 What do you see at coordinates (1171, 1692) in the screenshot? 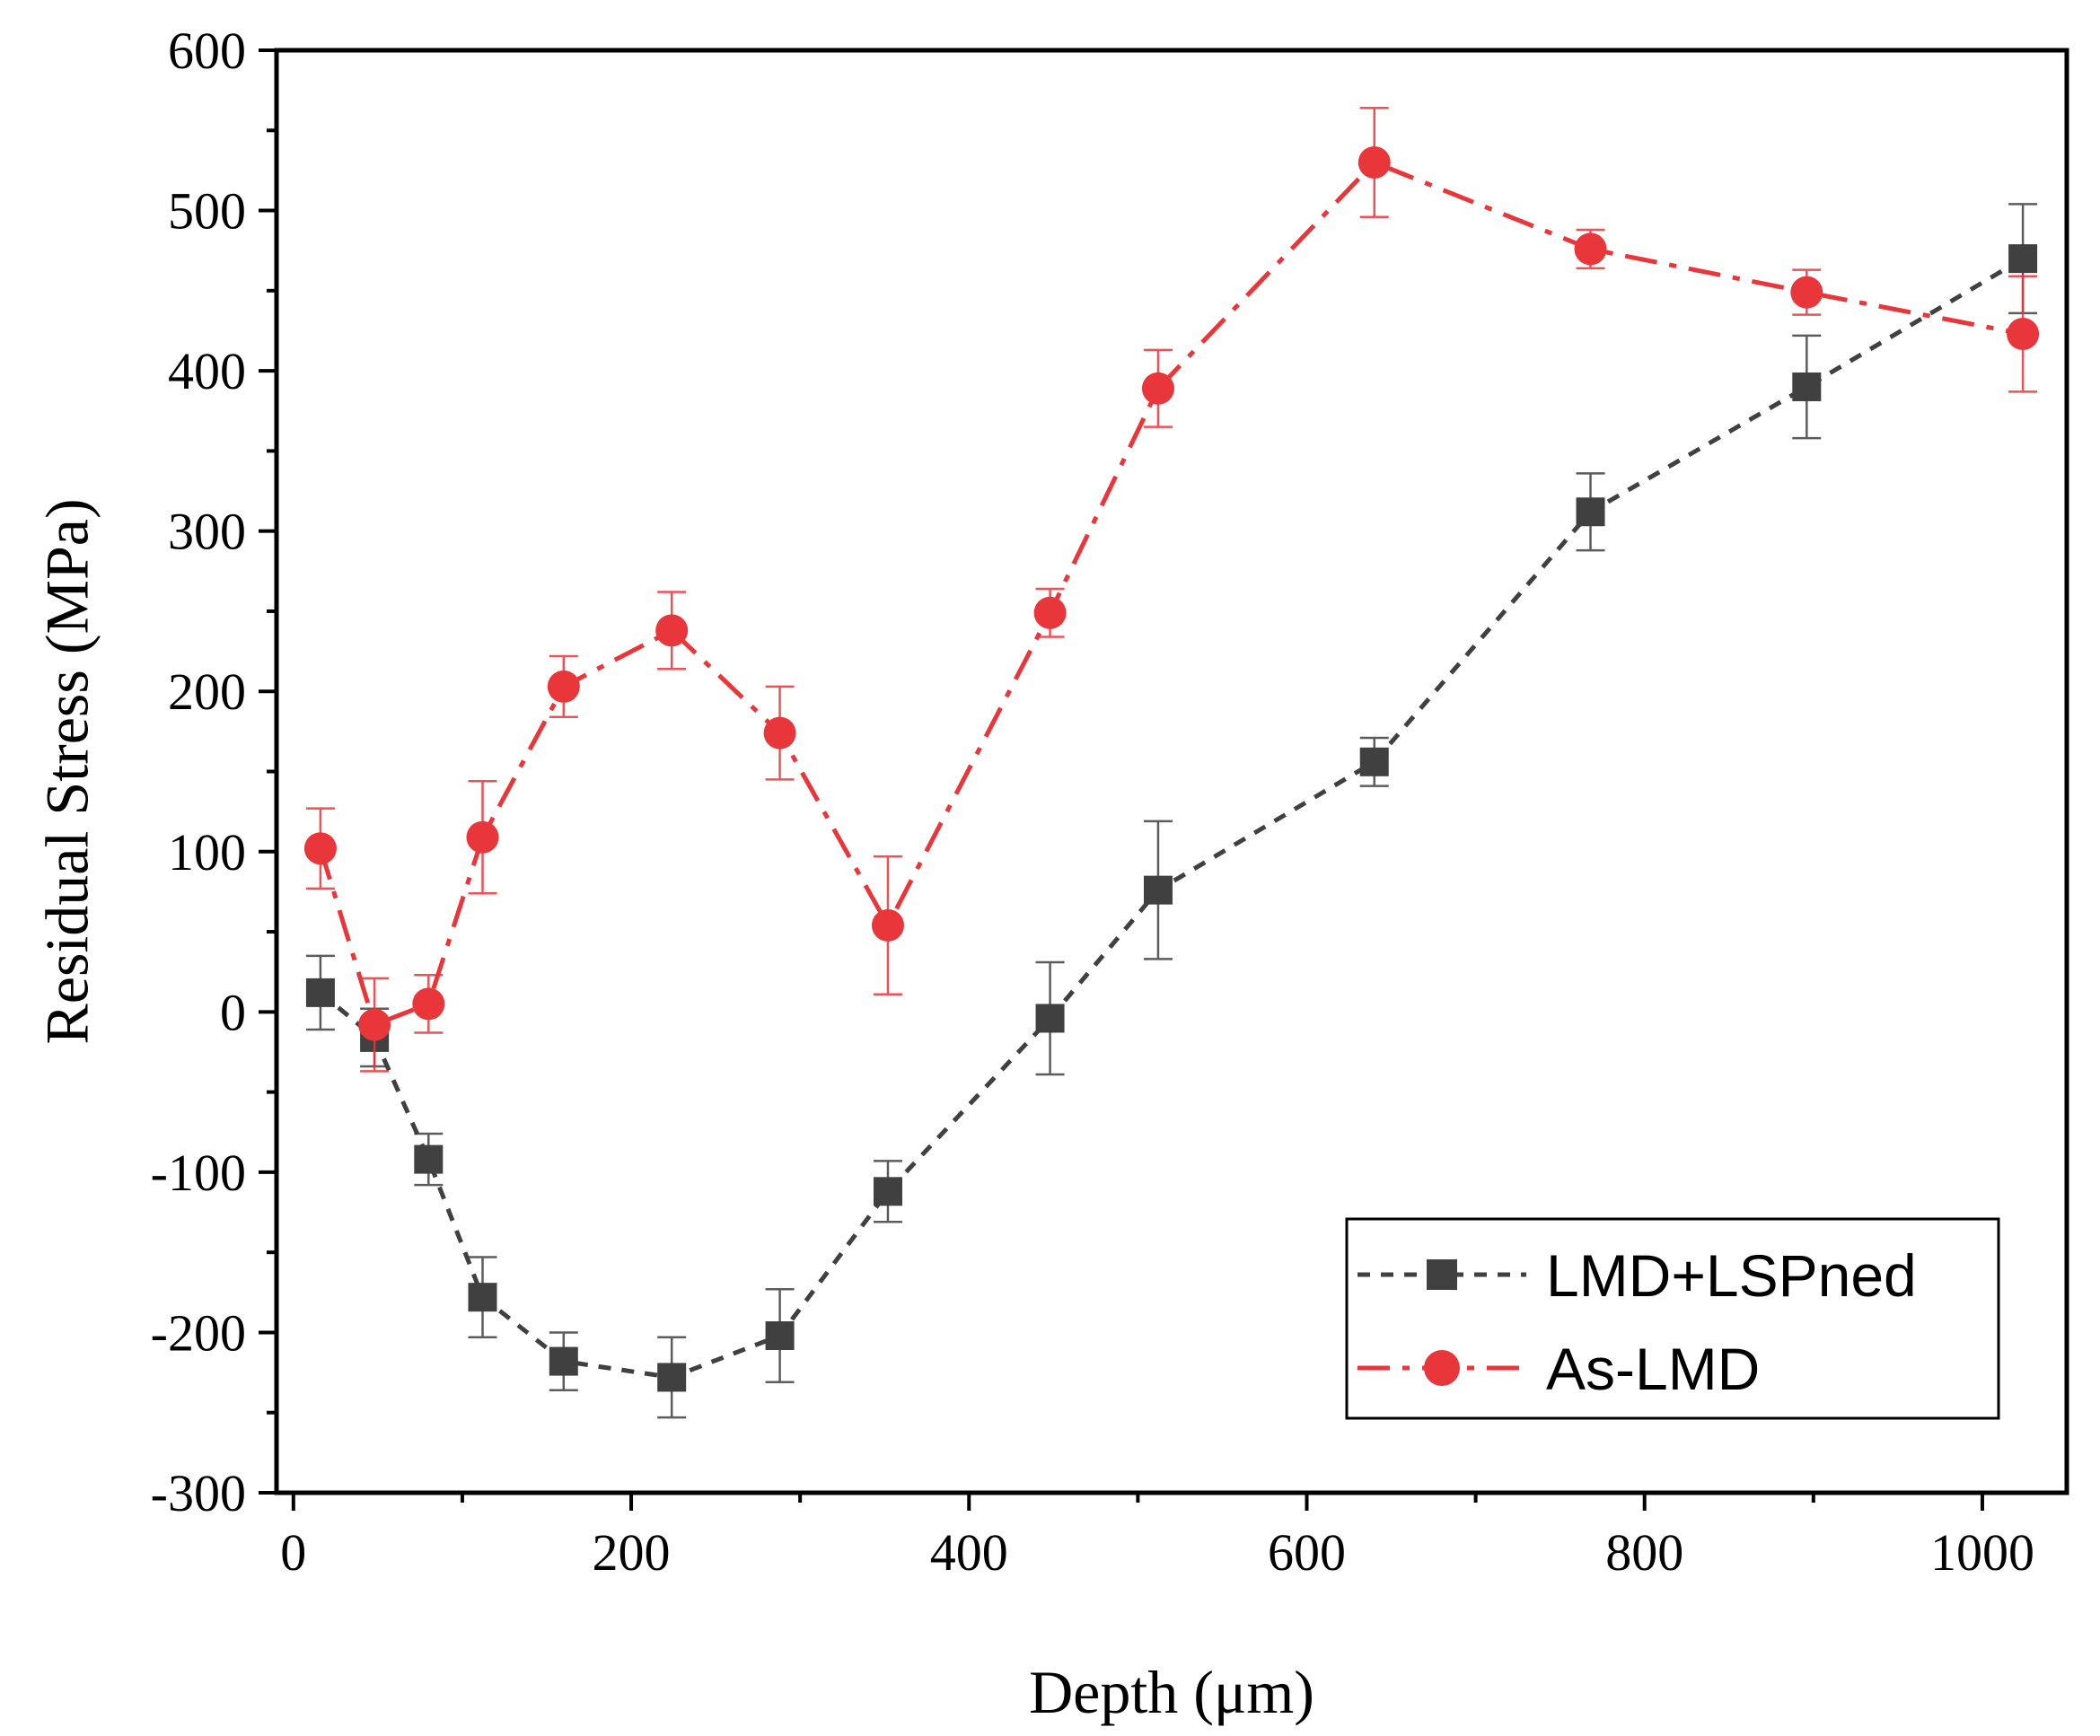
I see `x-axis-title: Depth (μm)` at bounding box center [1171, 1692].